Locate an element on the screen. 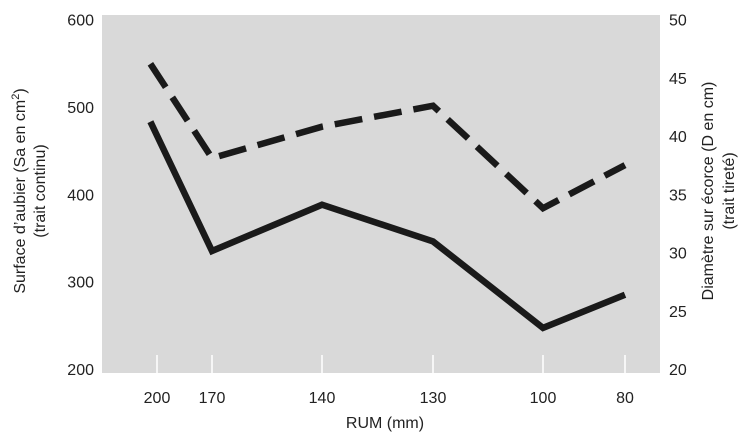 Image resolution: width=739 pixels, height=433 pixels. left-y-axis-tick-labels: 200 300 400 500 600 is located at coordinates (80, 196).